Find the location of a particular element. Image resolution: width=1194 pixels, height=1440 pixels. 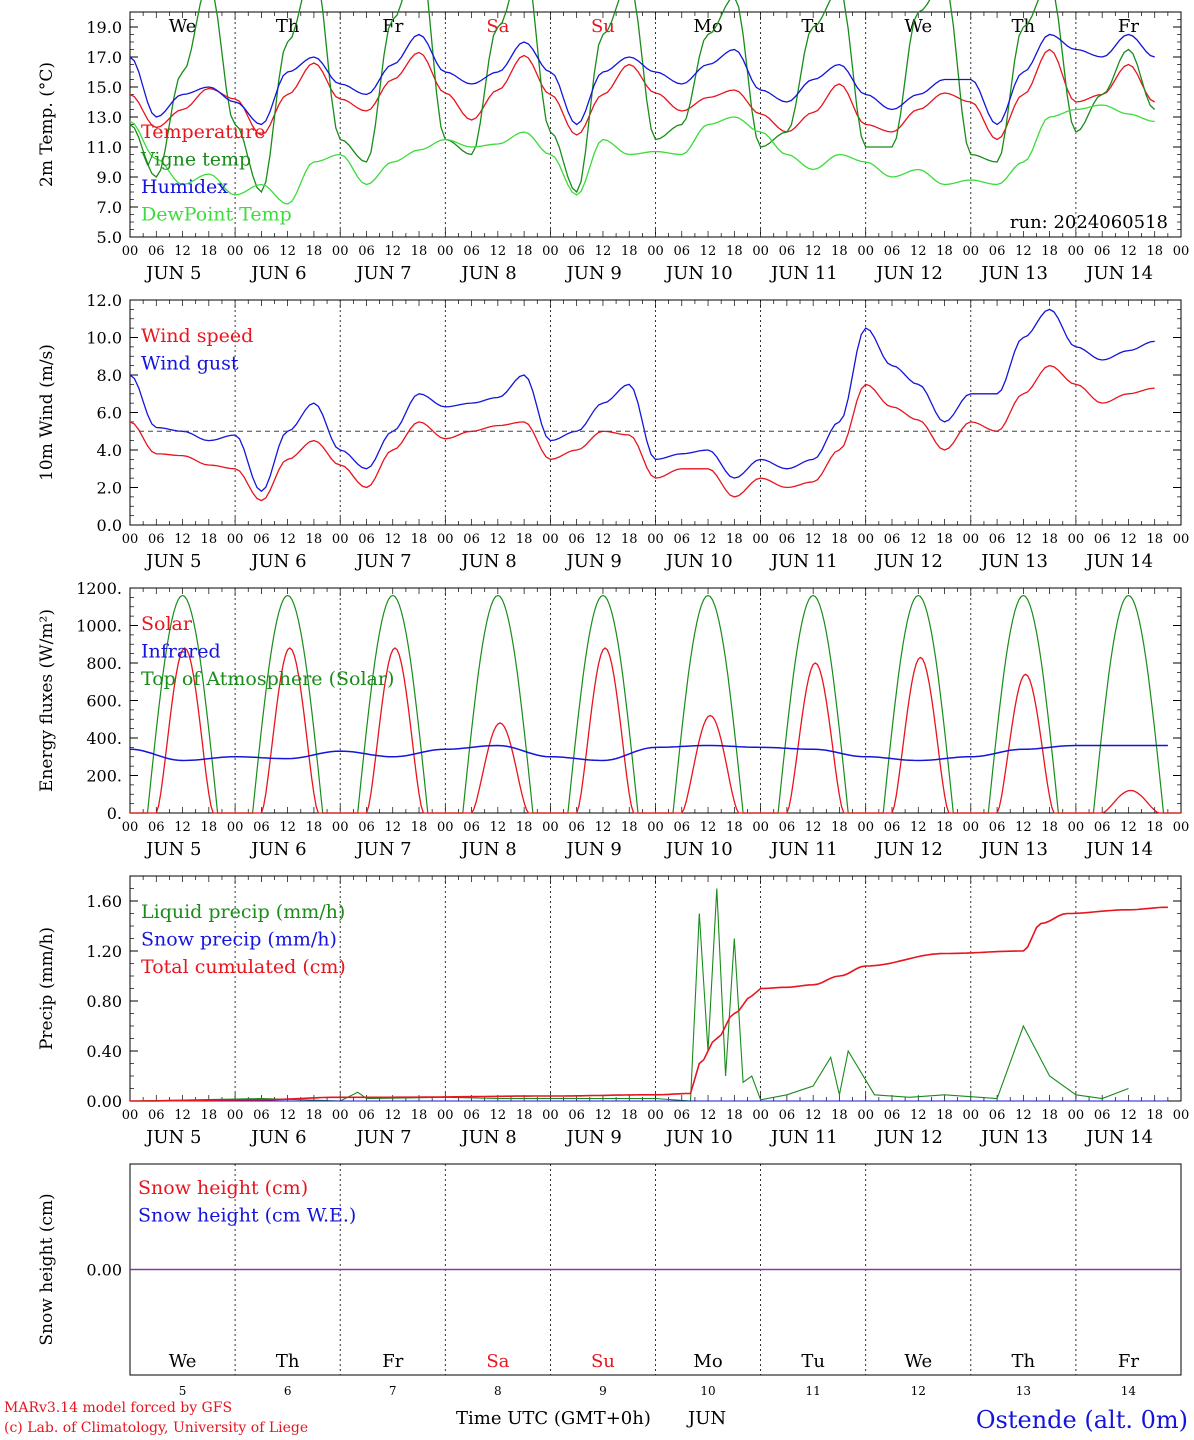

date-label: JUN 7 is located at coordinates (382, 849).